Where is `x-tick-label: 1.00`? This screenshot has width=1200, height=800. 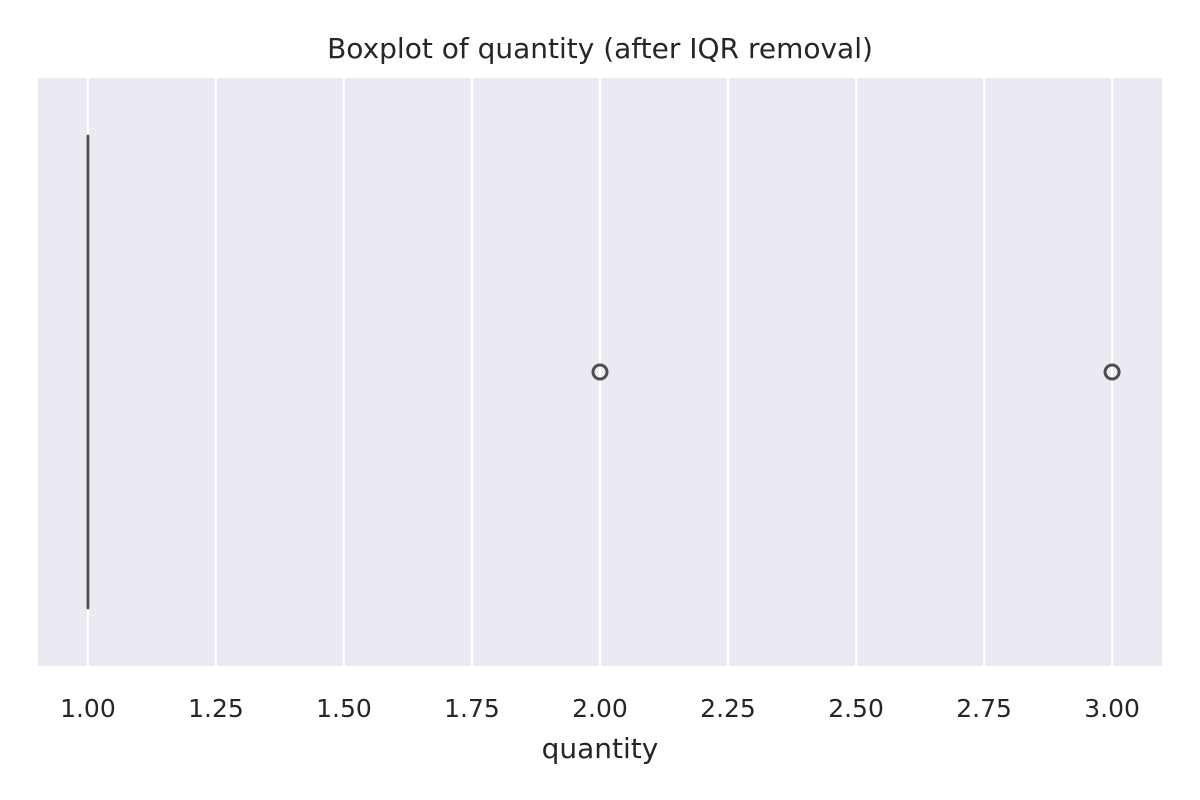 x-tick-label: 1.00 is located at coordinates (88, 708).